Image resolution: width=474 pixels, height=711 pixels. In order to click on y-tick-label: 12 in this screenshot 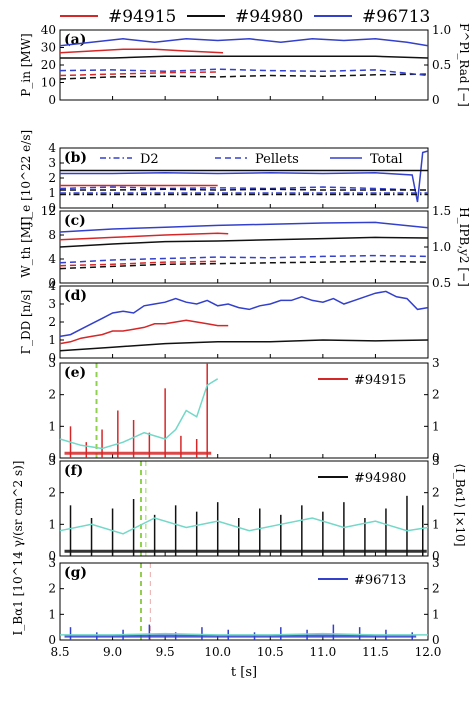, I will do `click(48, 211)`.